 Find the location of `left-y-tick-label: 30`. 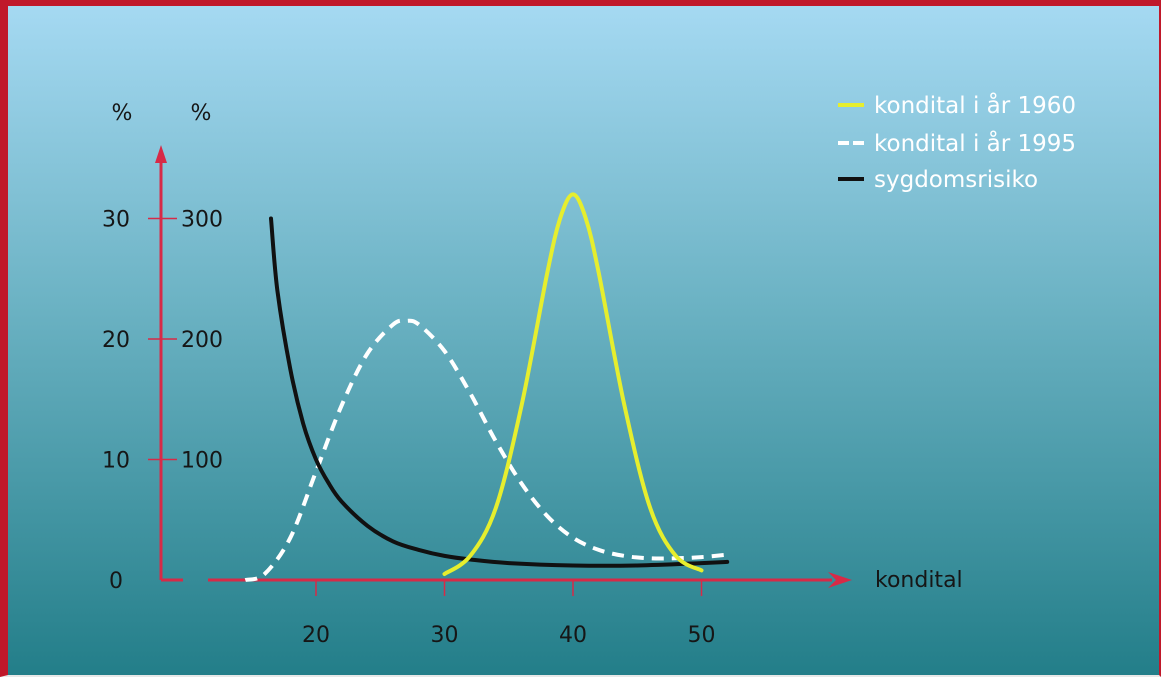

left-y-tick-label: 30 is located at coordinates (116, 220).